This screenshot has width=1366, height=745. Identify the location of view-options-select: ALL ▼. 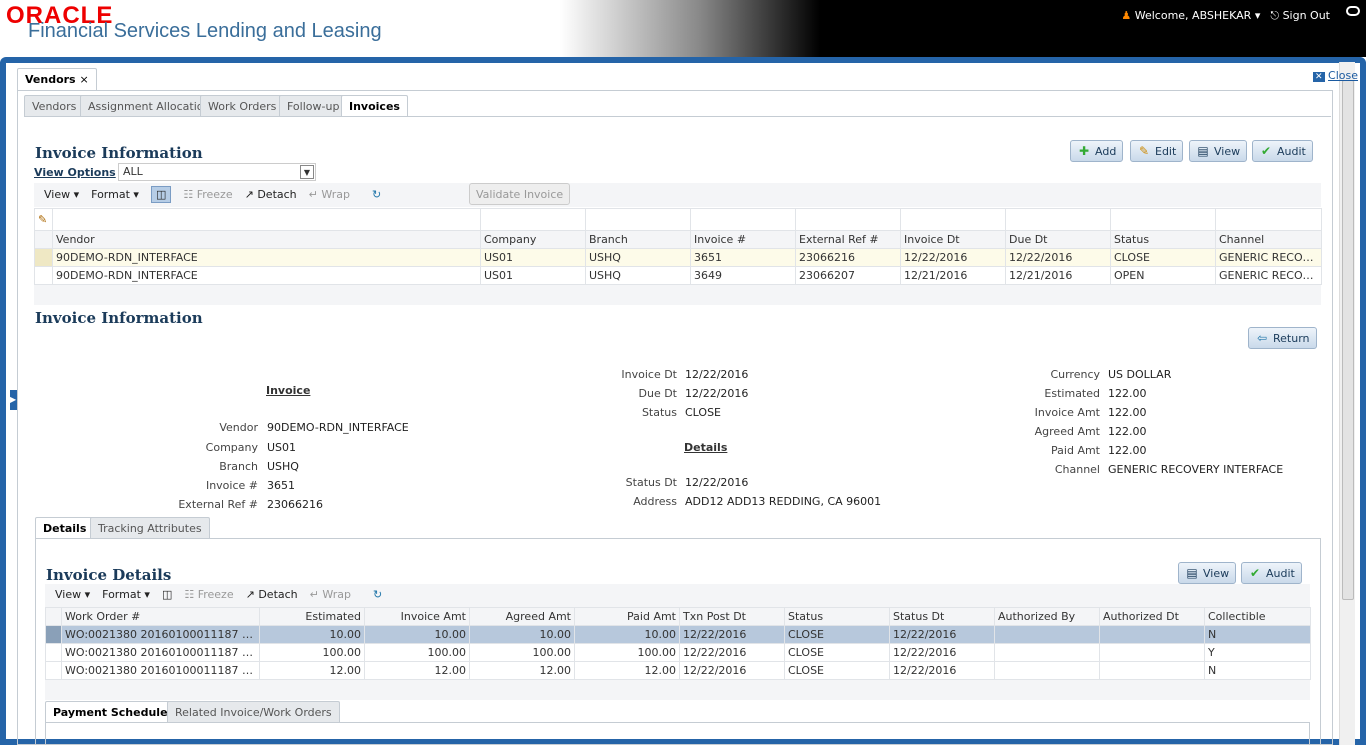
(217, 172).